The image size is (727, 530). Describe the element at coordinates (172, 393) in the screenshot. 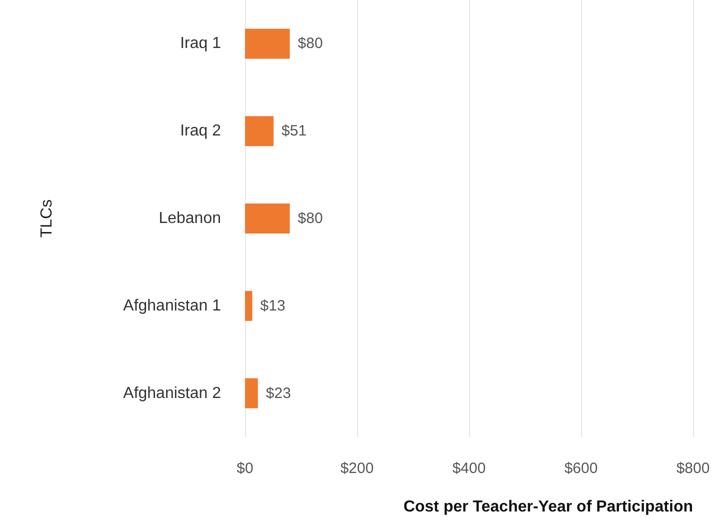

I see `y-tick-label: Afghanistan 2` at that location.